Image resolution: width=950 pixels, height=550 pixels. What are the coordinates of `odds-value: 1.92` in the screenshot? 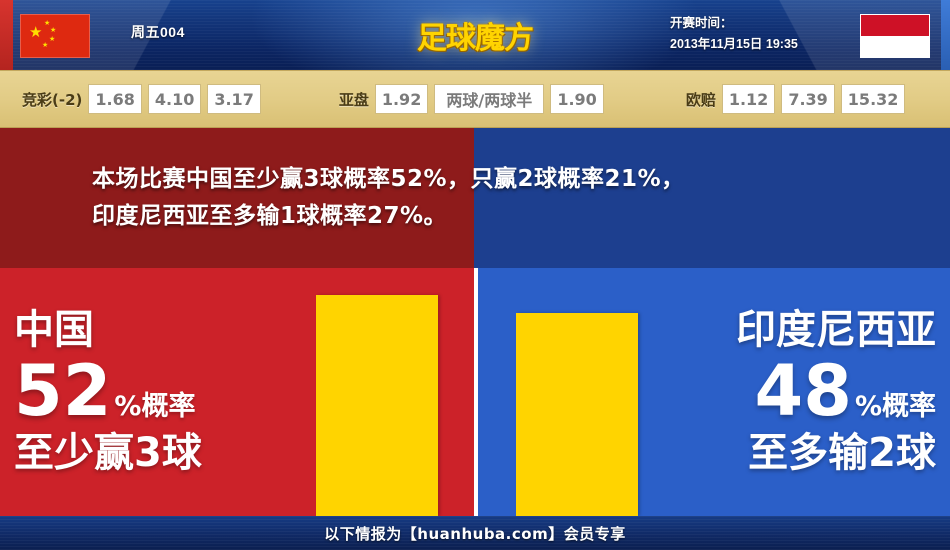 It's located at (401, 99).